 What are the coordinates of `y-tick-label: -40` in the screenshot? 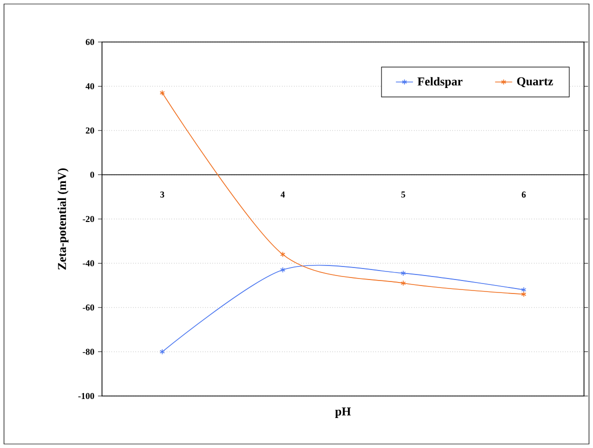 It's located at (88, 263).